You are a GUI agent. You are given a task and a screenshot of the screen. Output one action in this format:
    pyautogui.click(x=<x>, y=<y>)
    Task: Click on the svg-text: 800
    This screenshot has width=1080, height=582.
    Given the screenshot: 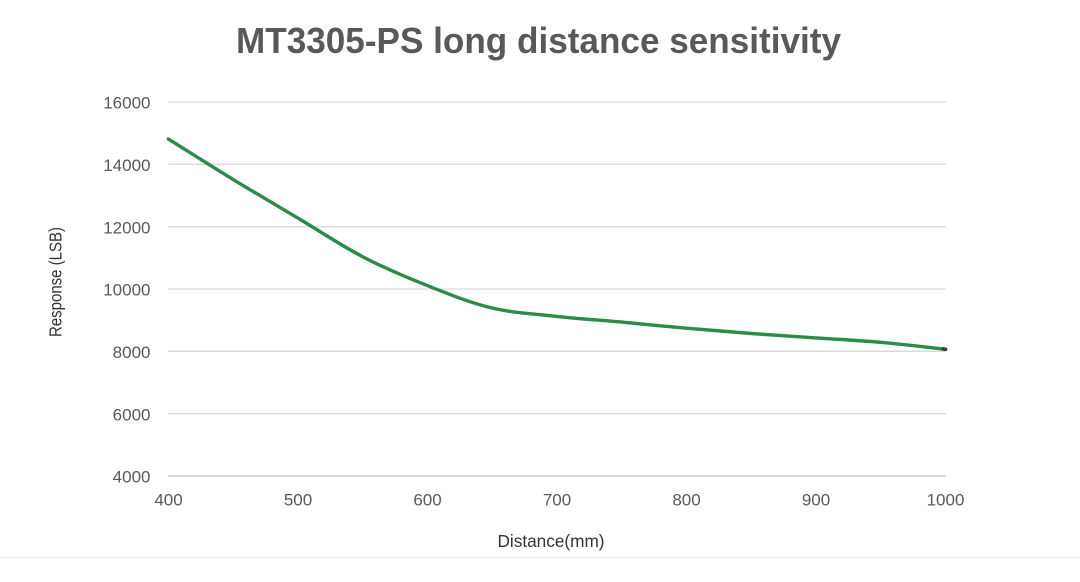 What is the action you would take?
    pyautogui.click(x=686, y=500)
    